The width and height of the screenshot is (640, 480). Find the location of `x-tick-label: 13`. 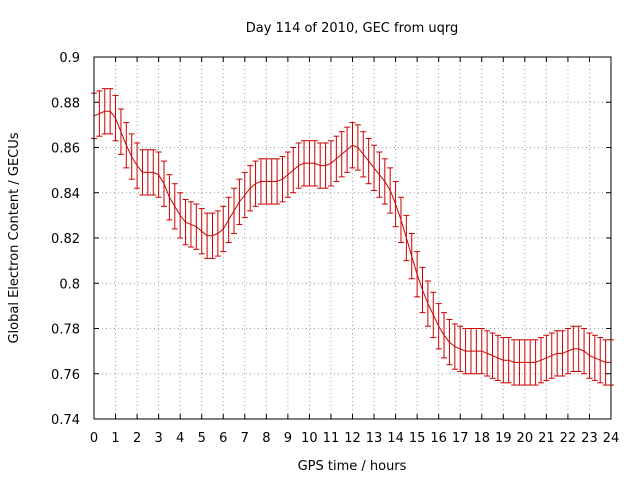

x-tick-label: 13 is located at coordinates (374, 438).